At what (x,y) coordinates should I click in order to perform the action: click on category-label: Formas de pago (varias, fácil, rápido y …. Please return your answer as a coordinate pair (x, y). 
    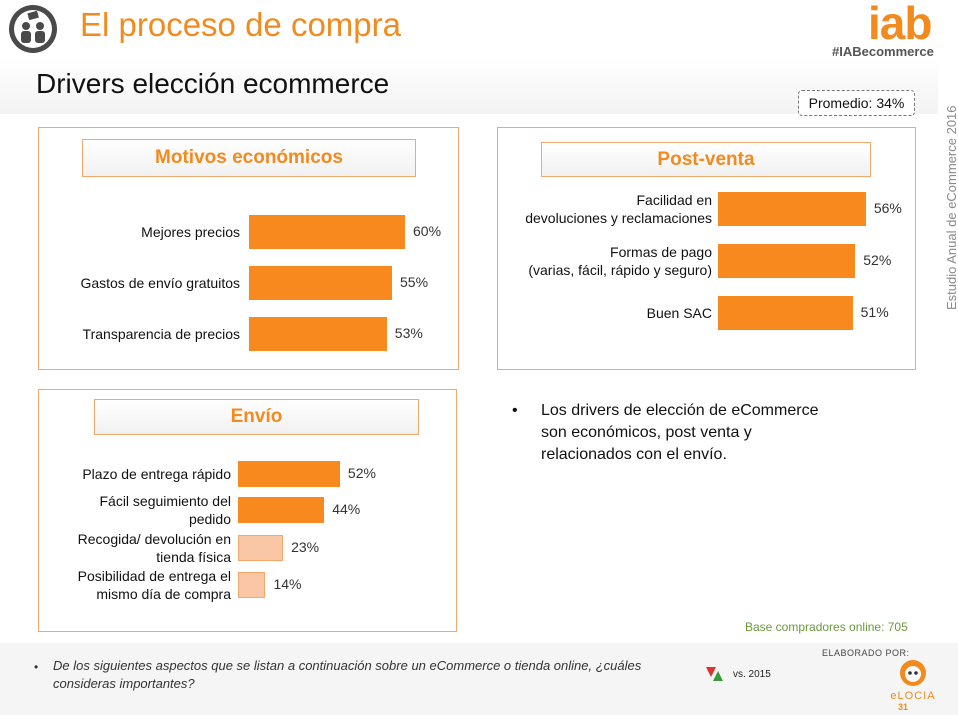
    Looking at the image, I should click on (620, 261).